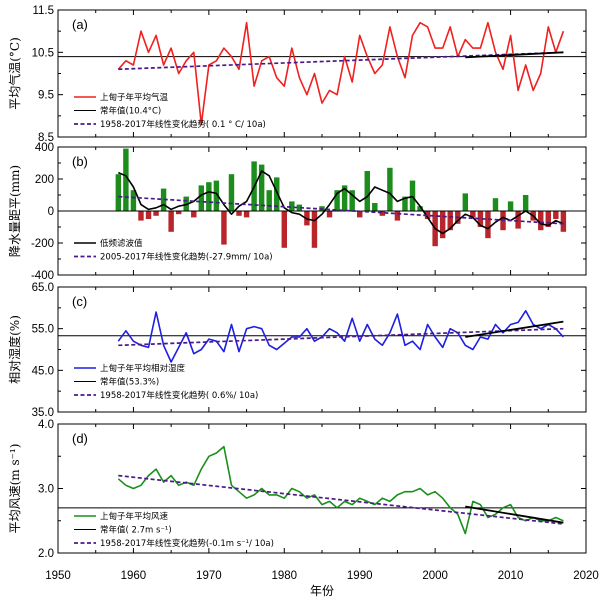 The width and height of the screenshot is (600, 600). What do you see at coordinates (284, 576) in the screenshot?
I see `x-tick-label: 1980` at bounding box center [284, 576].